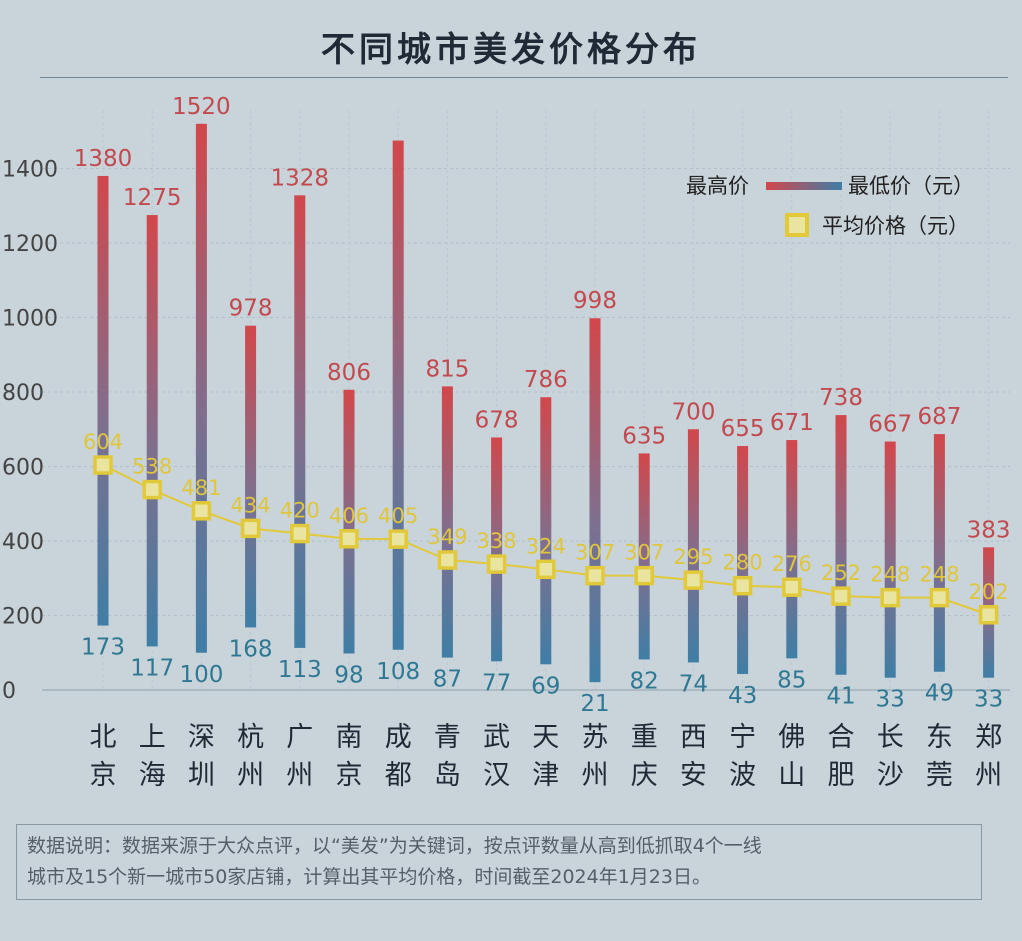 The width and height of the screenshot is (1022, 941). Describe the element at coordinates (23, 542) in the screenshot. I see `y-tick-label-400: 400` at that location.